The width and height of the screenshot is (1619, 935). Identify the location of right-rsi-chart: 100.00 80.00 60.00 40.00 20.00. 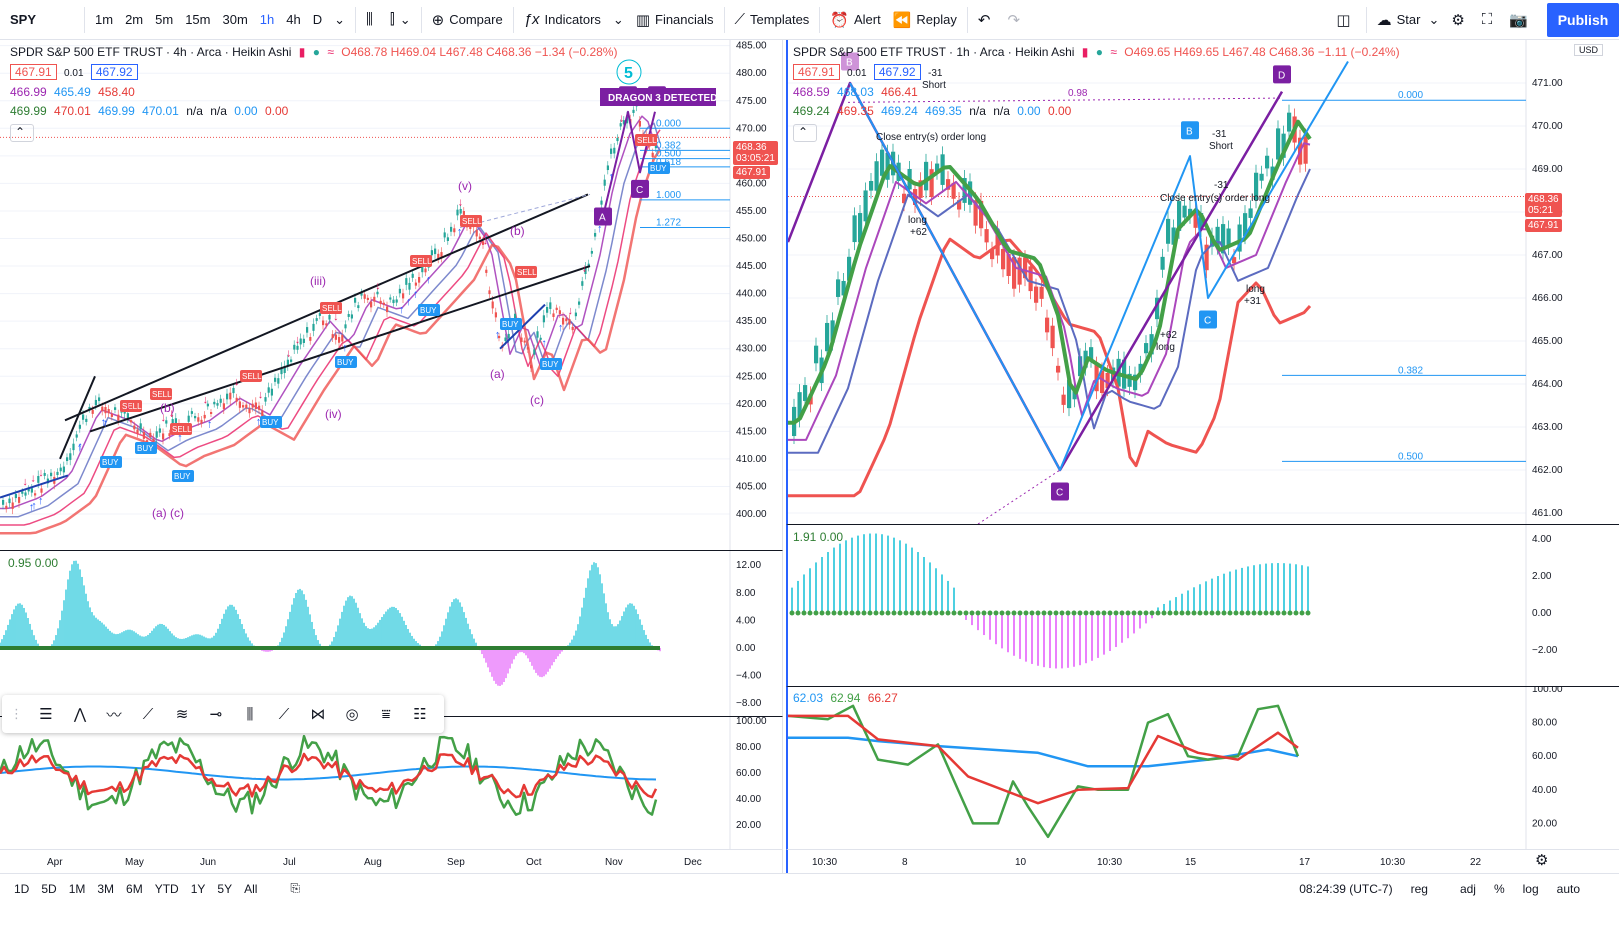
(1203, 768).